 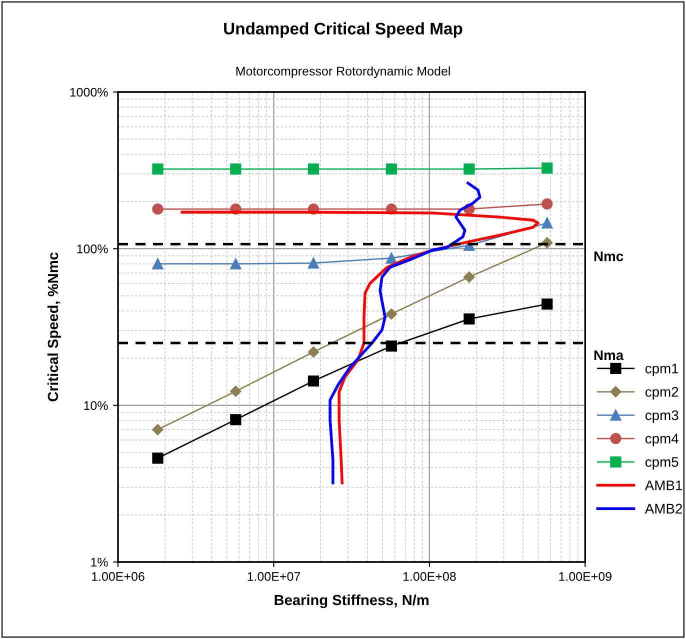 I want to click on ref-line-label: Nma, so click(x=609, y=355).